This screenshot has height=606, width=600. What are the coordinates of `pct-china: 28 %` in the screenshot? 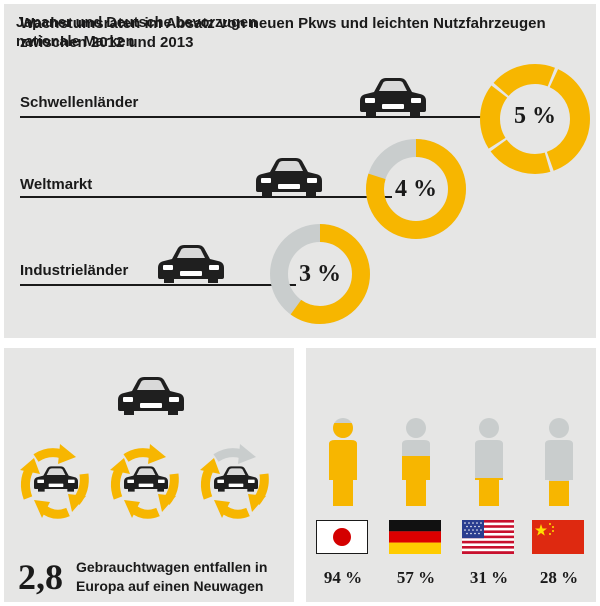 It's located at (559, 577).